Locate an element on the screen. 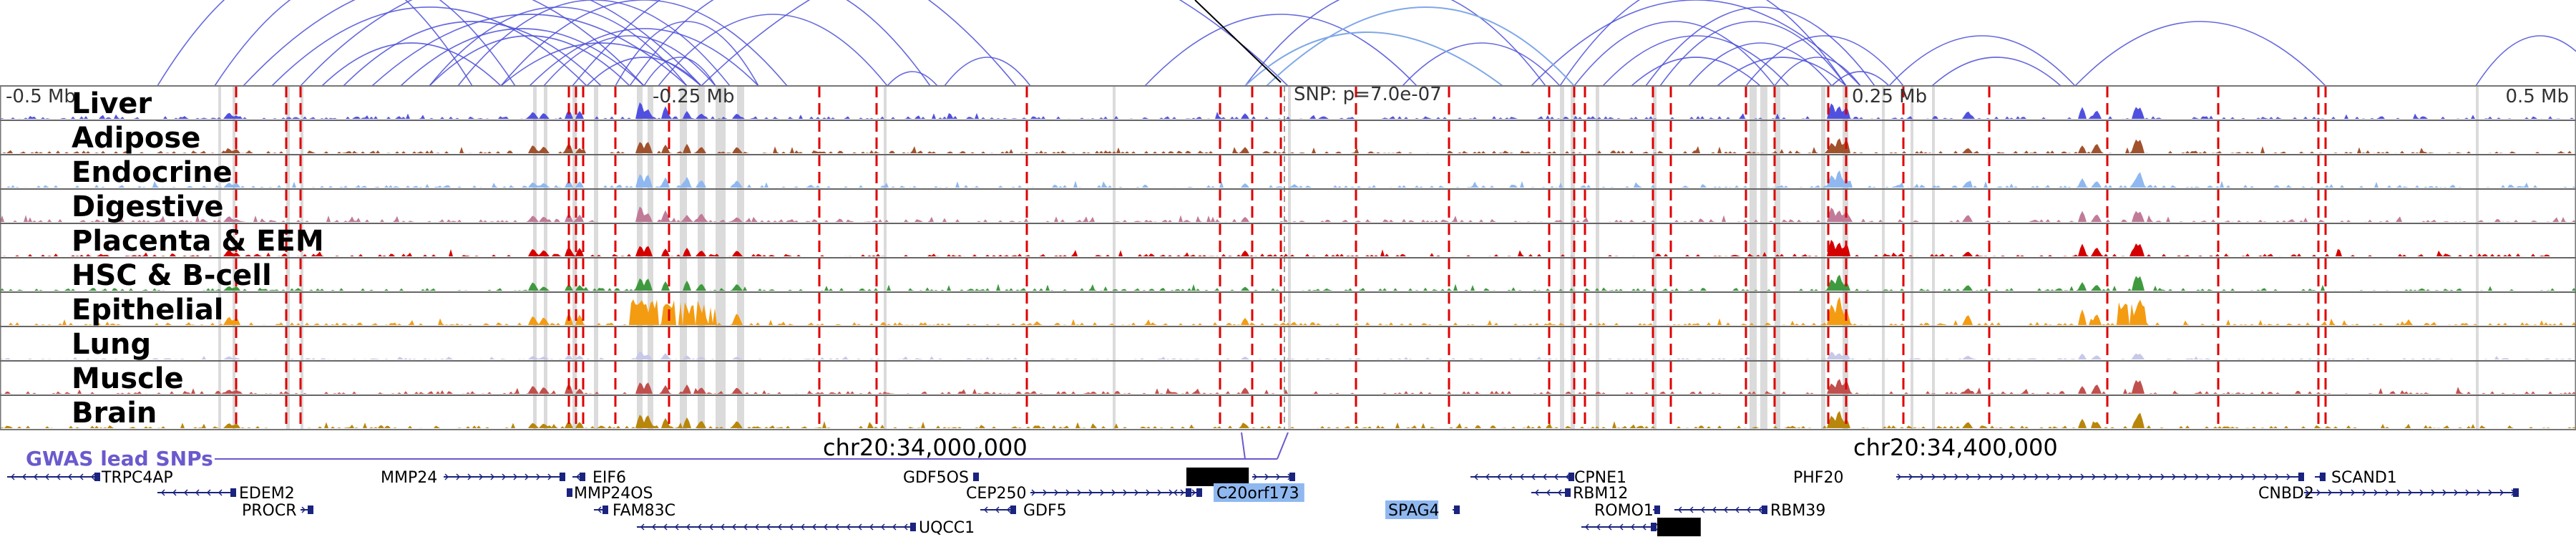 The image size is (2576, 537). gene-label: MMP24OS is located at coordinates (613, 494).